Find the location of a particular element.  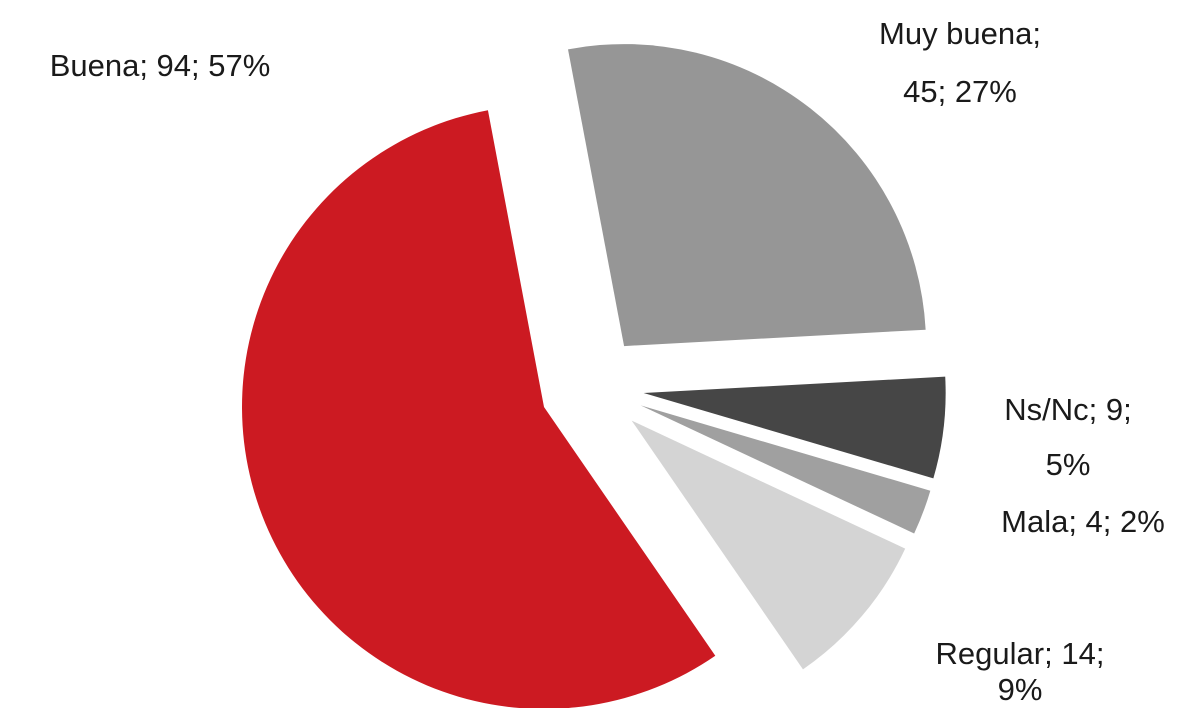

data-label: Buena; 94; 57% is located at coordinates (160, 65).